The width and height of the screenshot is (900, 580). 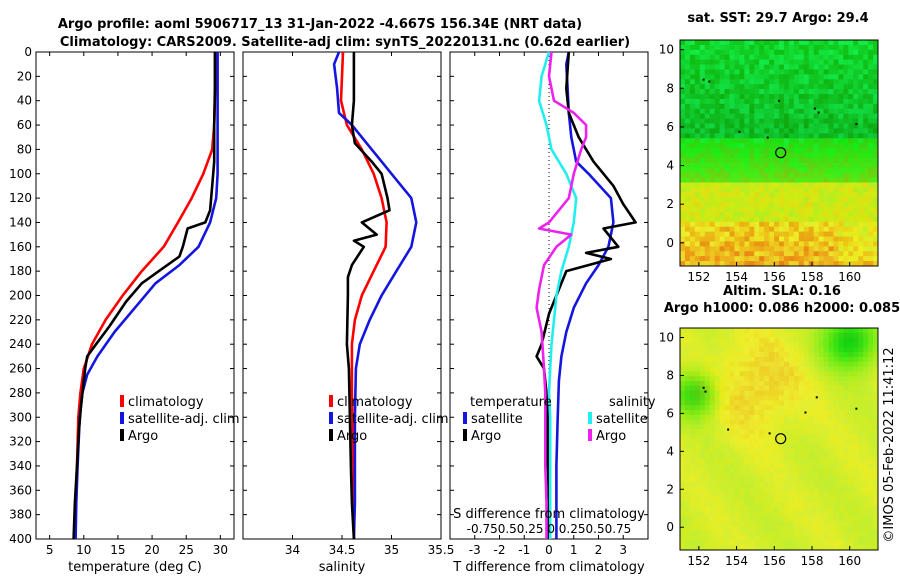 I want to click on latitude-tick-label: 10, so click(x=666, y=50).